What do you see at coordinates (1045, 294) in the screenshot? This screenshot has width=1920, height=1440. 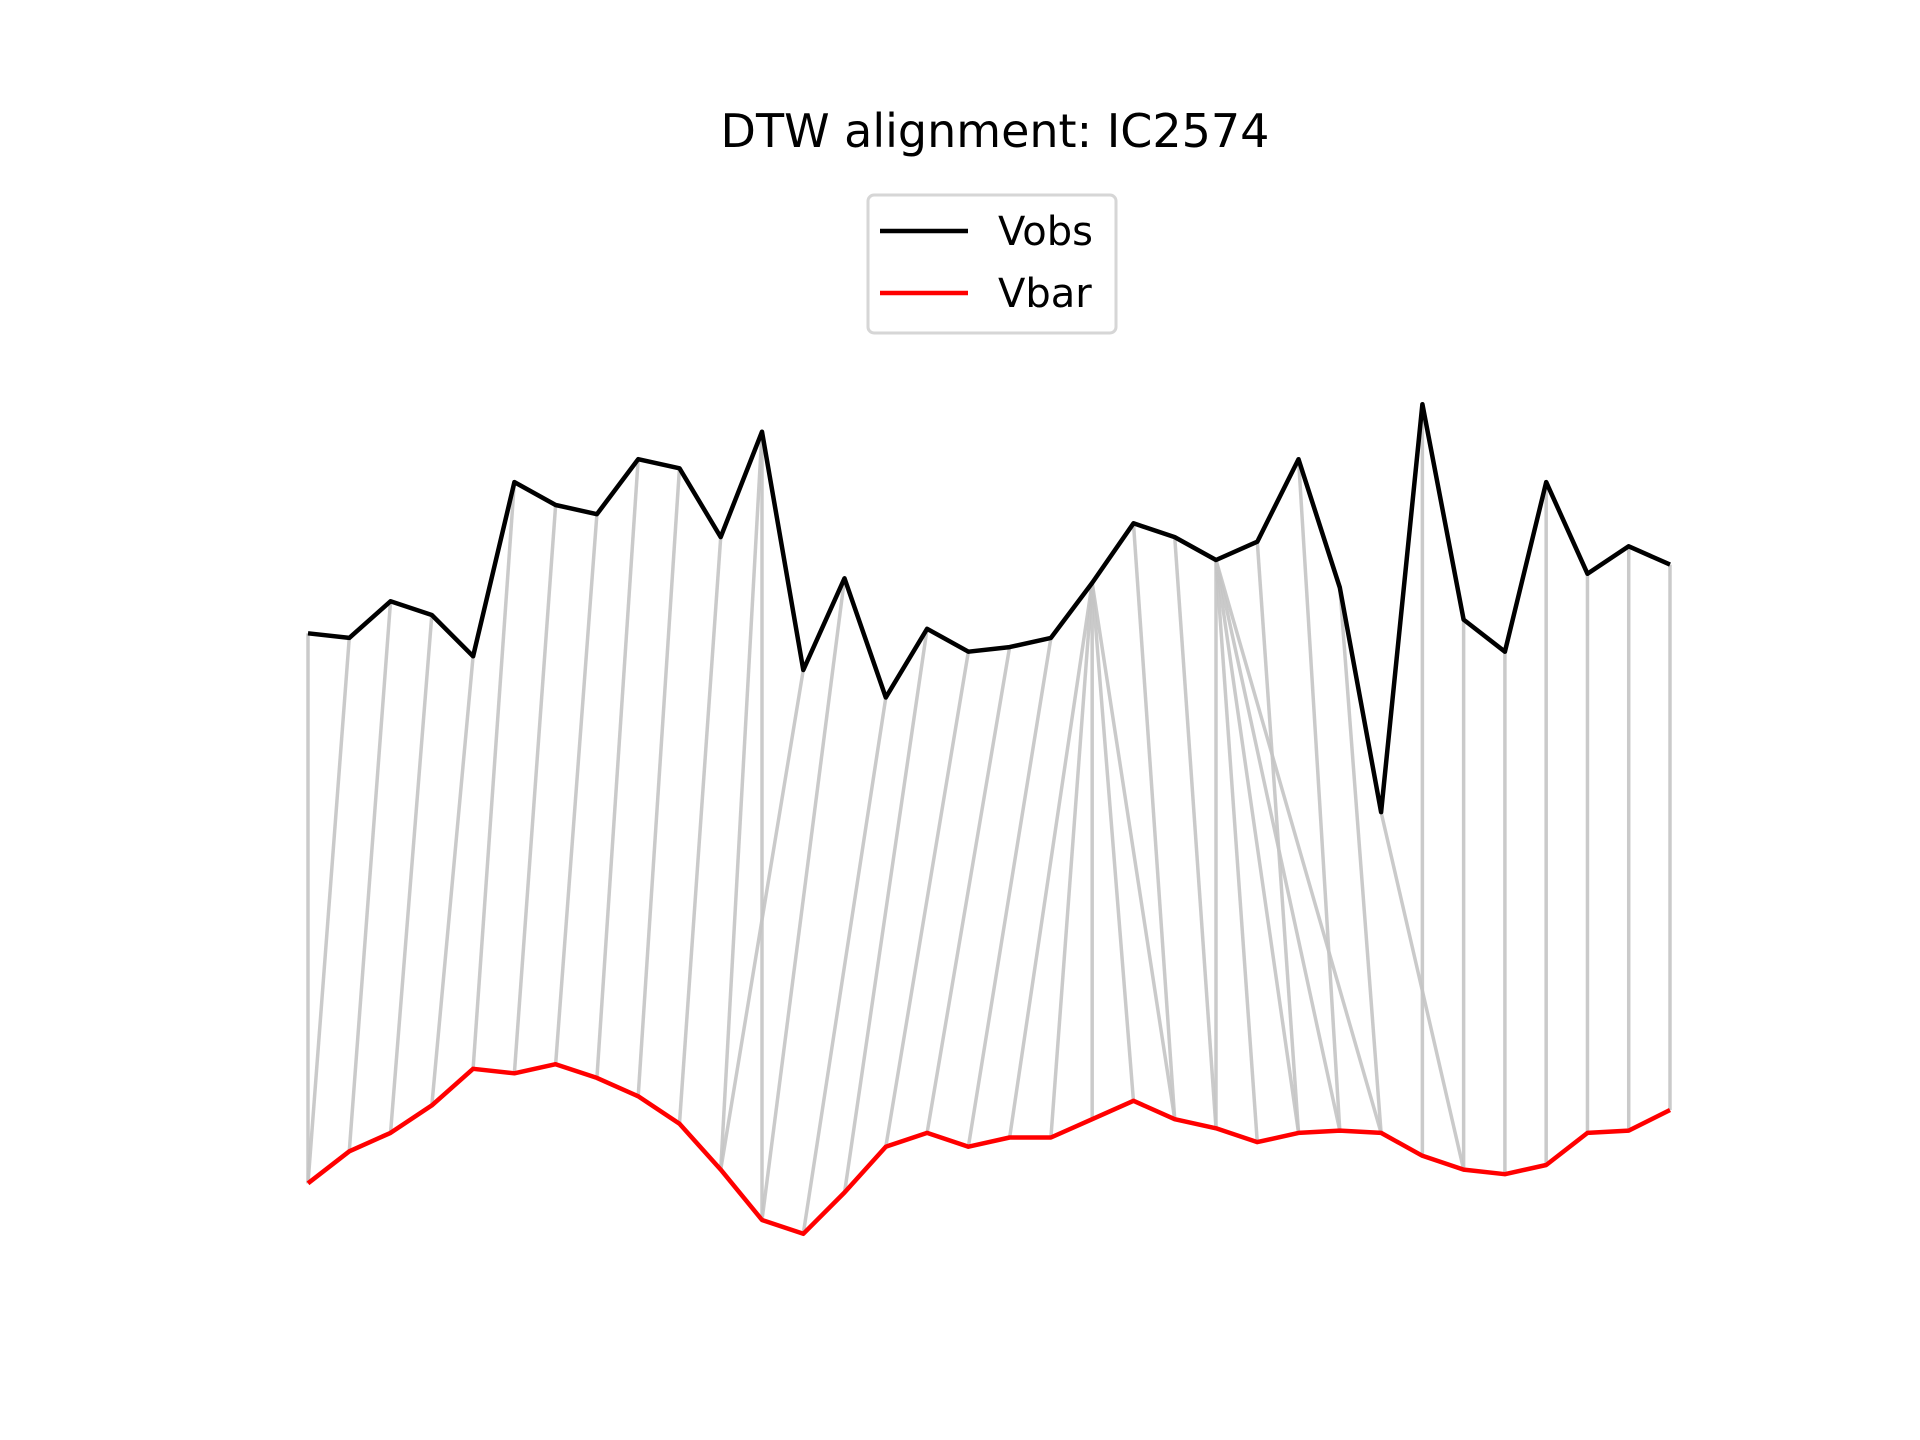 I see `legend-label-vbar: Vbar` at bounding box center [1045, 294].